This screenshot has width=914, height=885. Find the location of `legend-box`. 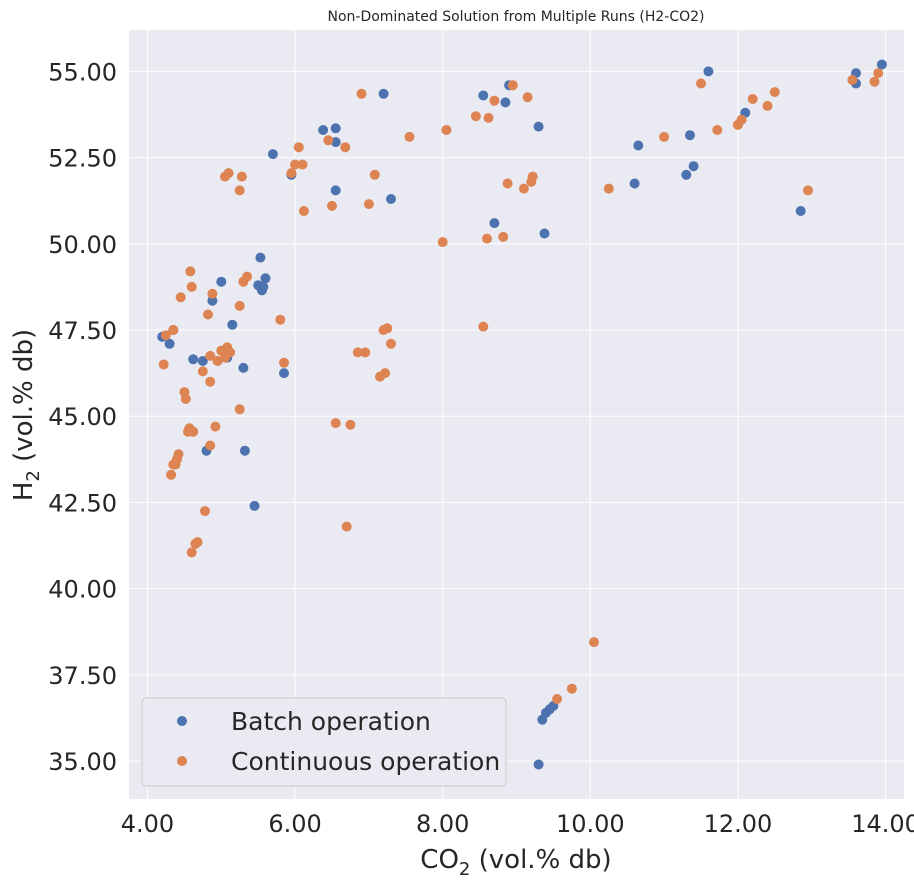

legend-box is located at coordinates (324, 742).